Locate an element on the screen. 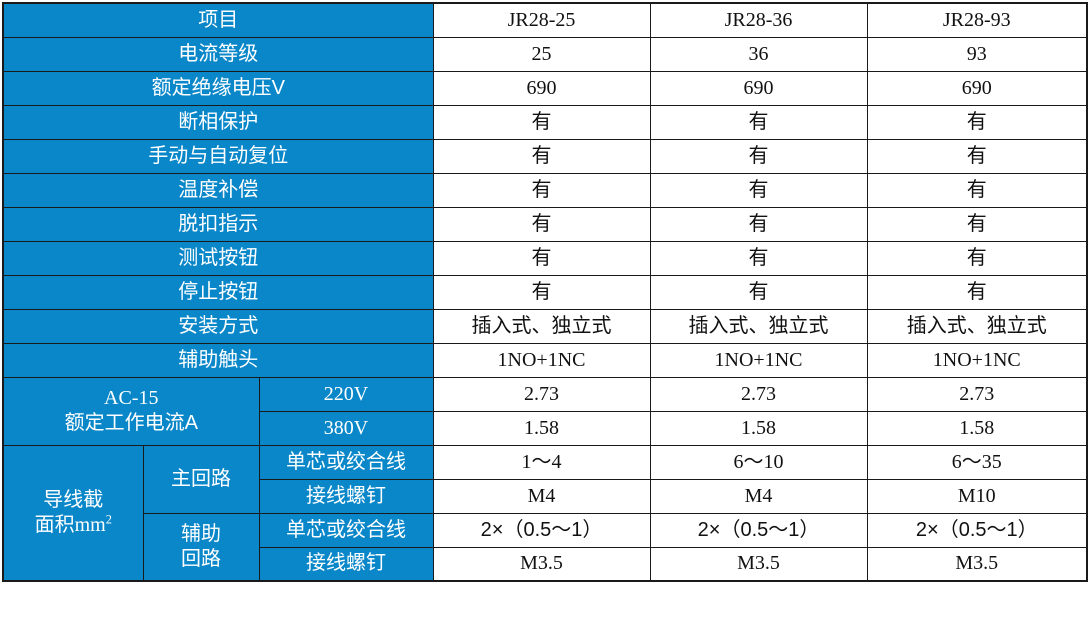 The image size is (1088, 621). table-row: 安装方式 插入式、独立式 插入式、独立式 插入式、独立式 is located at coordinates (545, 326).